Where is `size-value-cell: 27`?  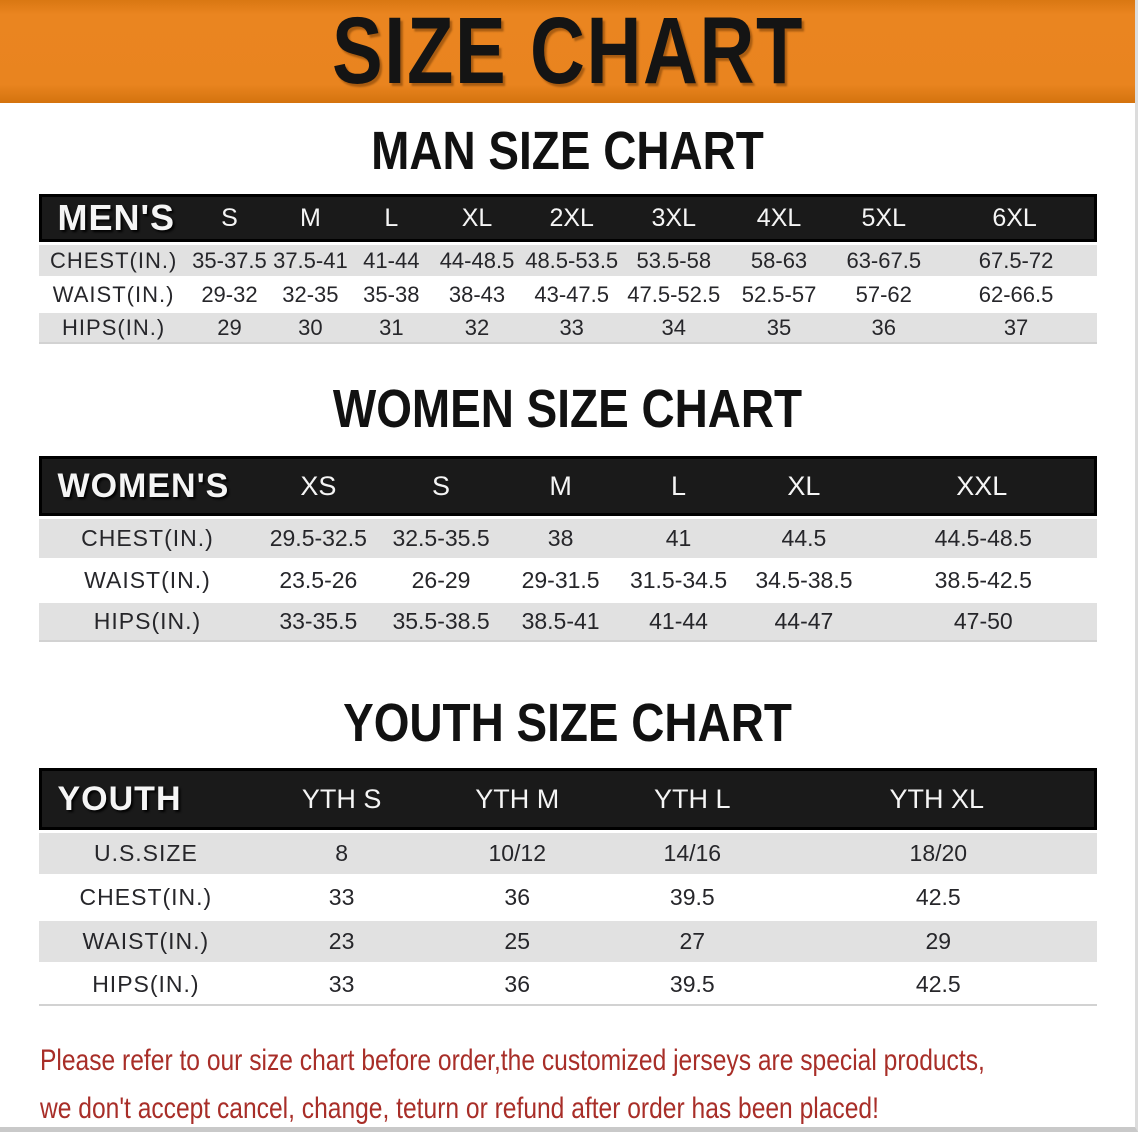
size-value-cell: 27 is located at coordinates (692, 941).